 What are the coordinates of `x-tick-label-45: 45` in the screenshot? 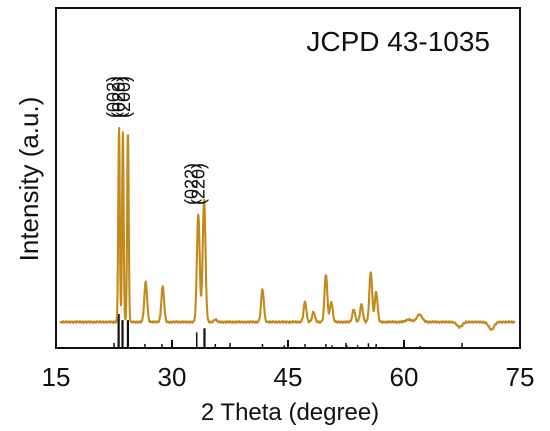 It's located at (288, 377).